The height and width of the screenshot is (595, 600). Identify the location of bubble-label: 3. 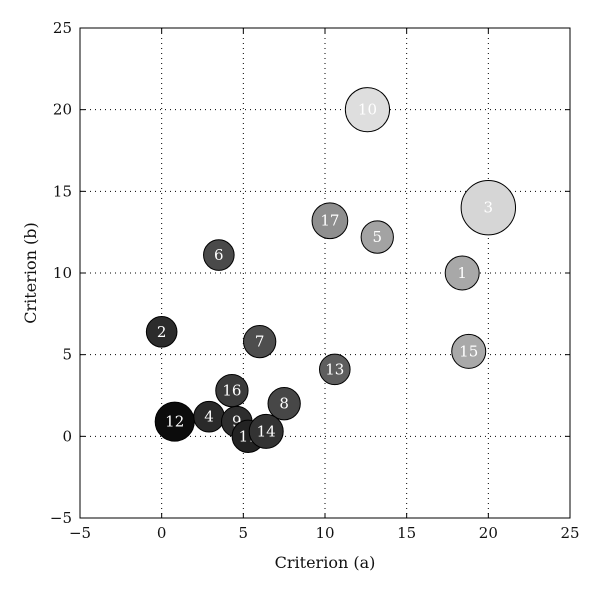
(489, 208).